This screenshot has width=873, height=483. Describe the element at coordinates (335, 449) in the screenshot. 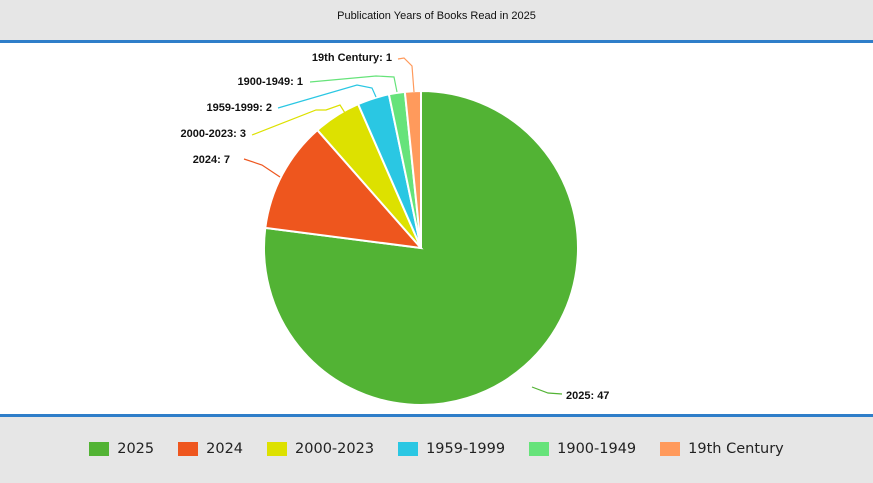

I see `legend-label: 2000-2023` at that location.